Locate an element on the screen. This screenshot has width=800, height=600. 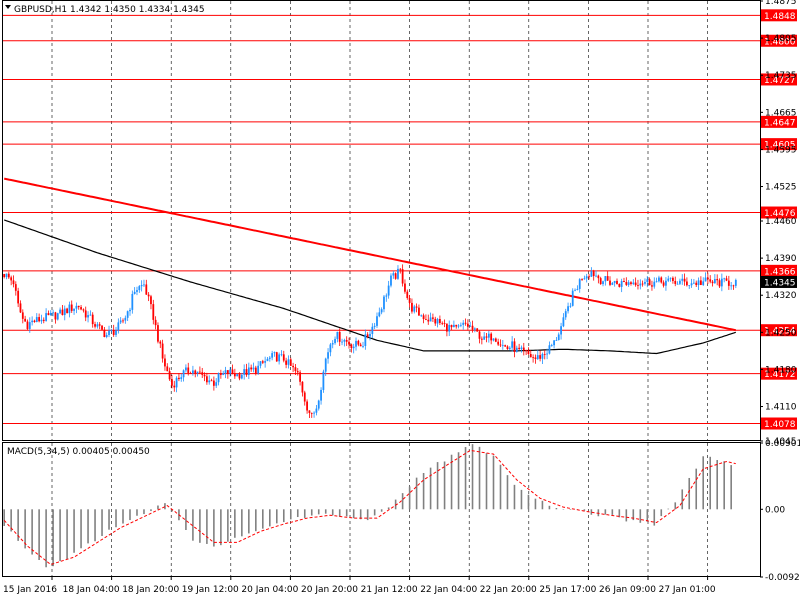
triangle-down-icon is located at coordinates (8, 7).